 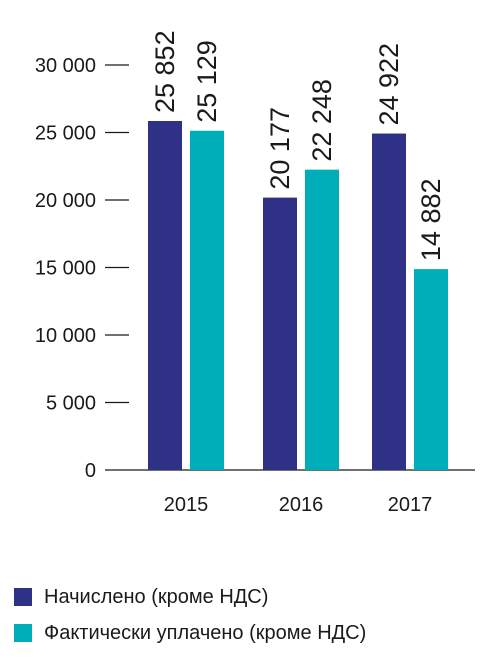 I want to click on y-tick-label: 5 000, so click(x=71, y=404).